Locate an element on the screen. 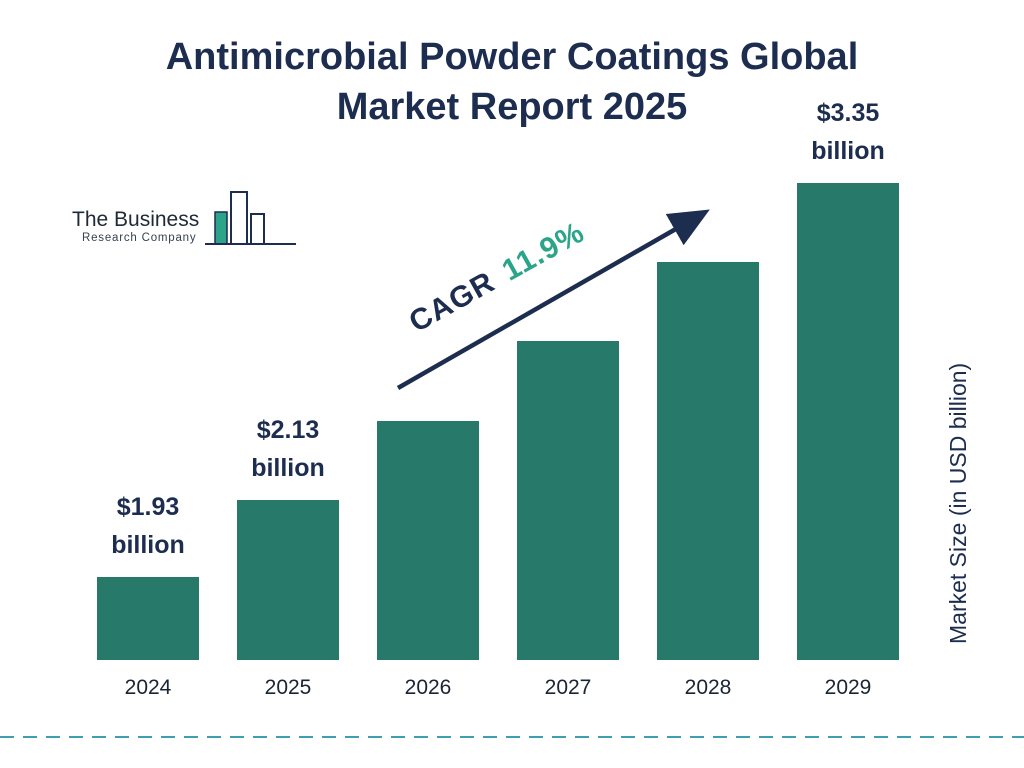 This screenshot has width=1024, height=768. page-title-line2: Market Report 2025 is located at coordinates (512, 107).